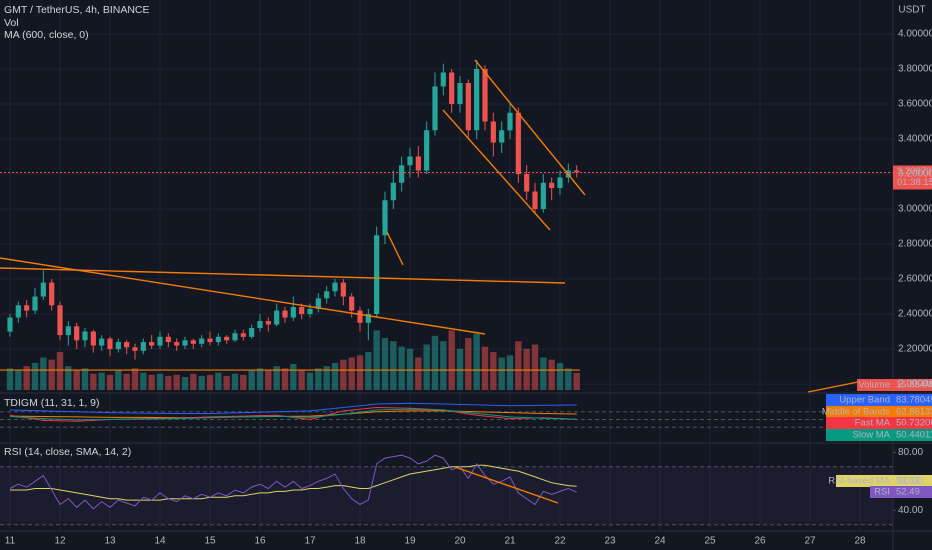 This screenshot has height=550, width=932. Describe the element at coordinates (914, 171) in the screenshot. I see `price-tag-value: 3.20873` at that location.